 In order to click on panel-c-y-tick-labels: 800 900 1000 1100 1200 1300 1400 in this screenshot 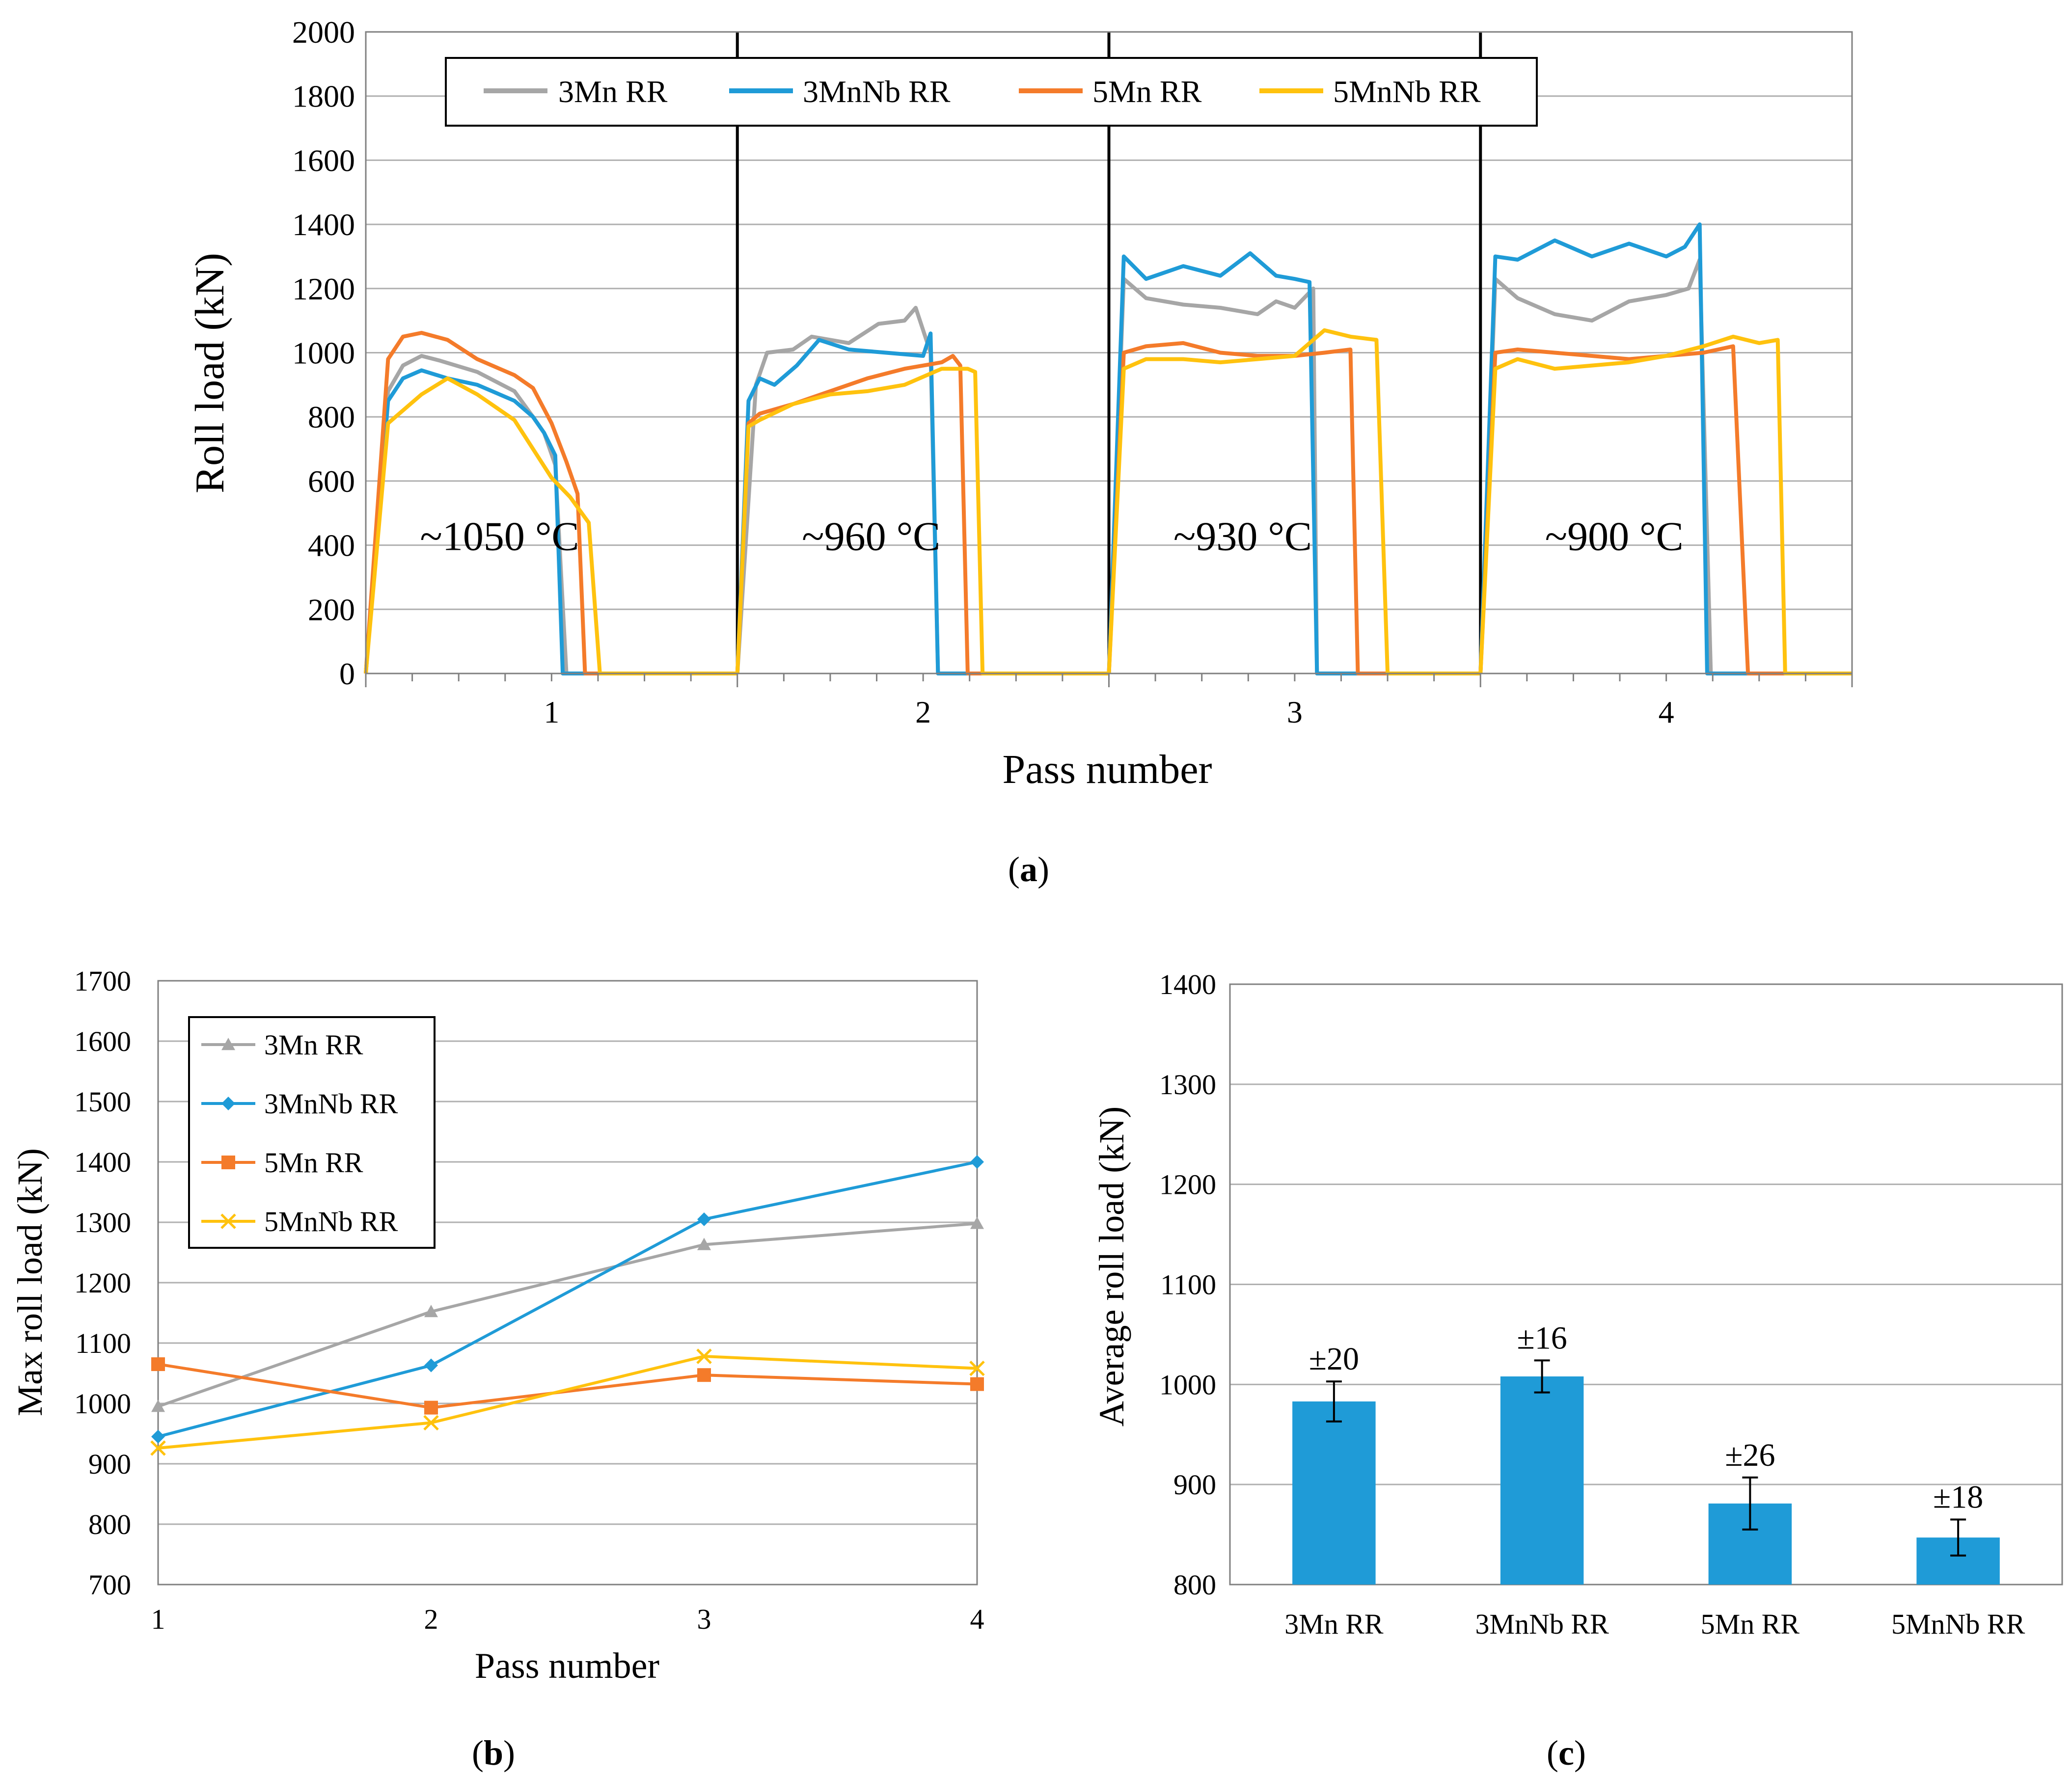, I will do `click(1187, 1285)`.